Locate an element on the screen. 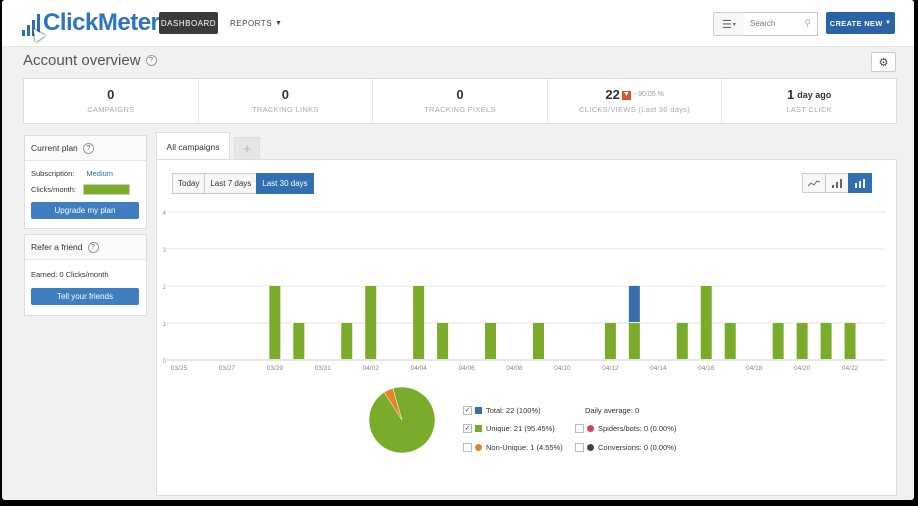 Image resolution: width=918 pixels, height=506 pixels. y-tick-label: 2 is located at coordinates (165, 288).